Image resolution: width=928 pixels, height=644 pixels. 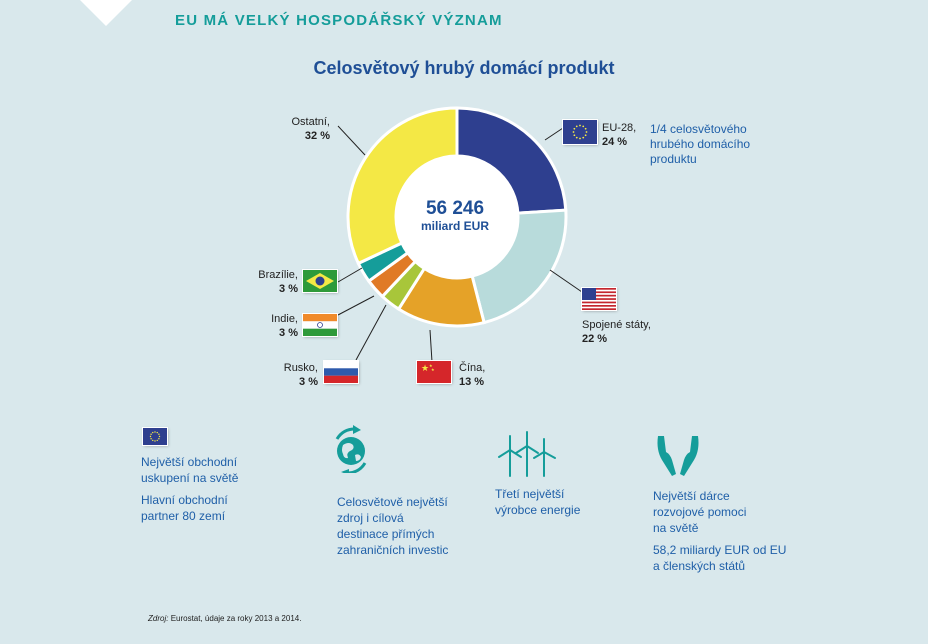 I want to click on feature-text: Třetí největší, so click(x=530, y=494).